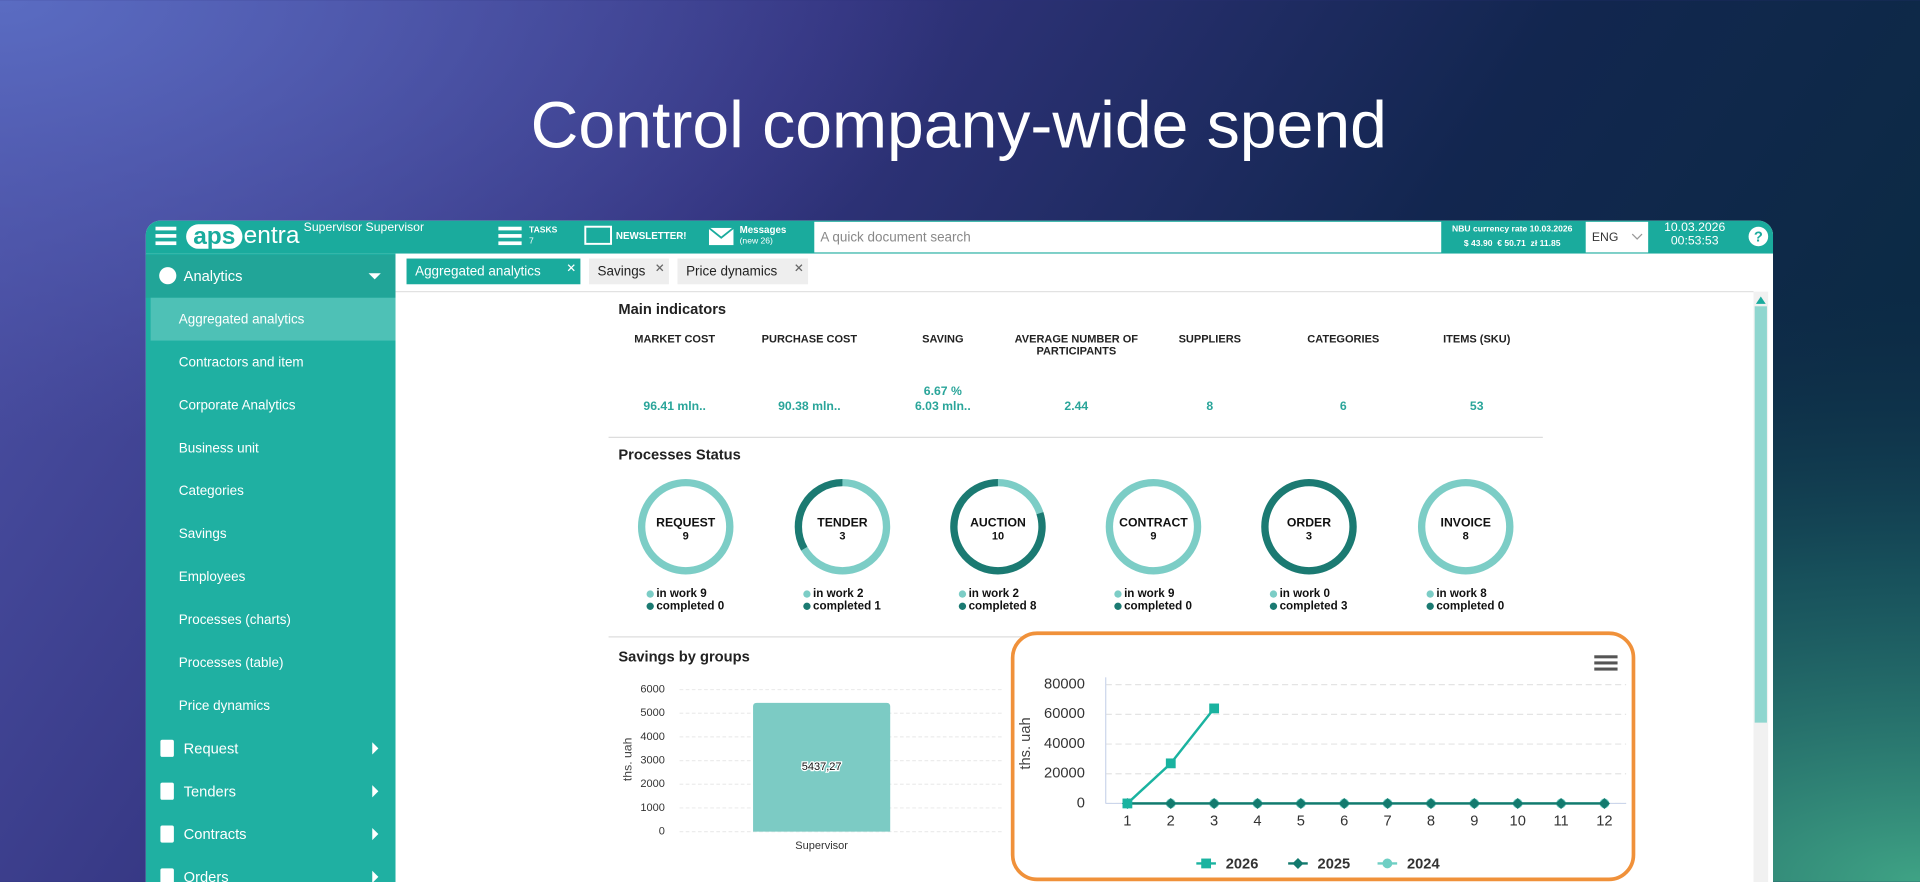 This screenshot has height=882, width=1920. What do you see at coordinates (235, 619) in the screenshot?
I see `sidebar-item: Processes (charts)` at bounding box center [235, 619].